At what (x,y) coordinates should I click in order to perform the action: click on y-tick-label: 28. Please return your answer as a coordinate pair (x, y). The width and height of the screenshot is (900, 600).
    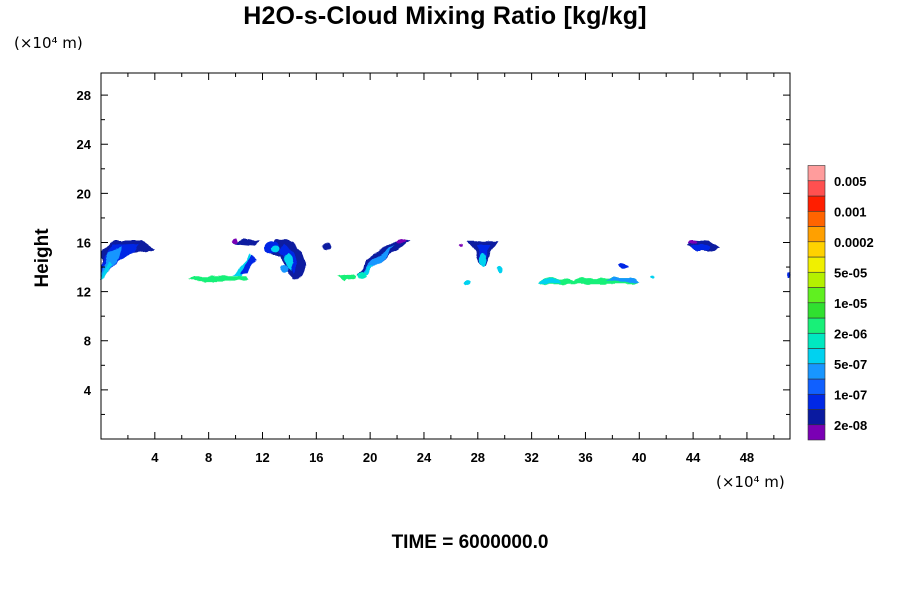
    Looking at the image, I should click on (84, 95).